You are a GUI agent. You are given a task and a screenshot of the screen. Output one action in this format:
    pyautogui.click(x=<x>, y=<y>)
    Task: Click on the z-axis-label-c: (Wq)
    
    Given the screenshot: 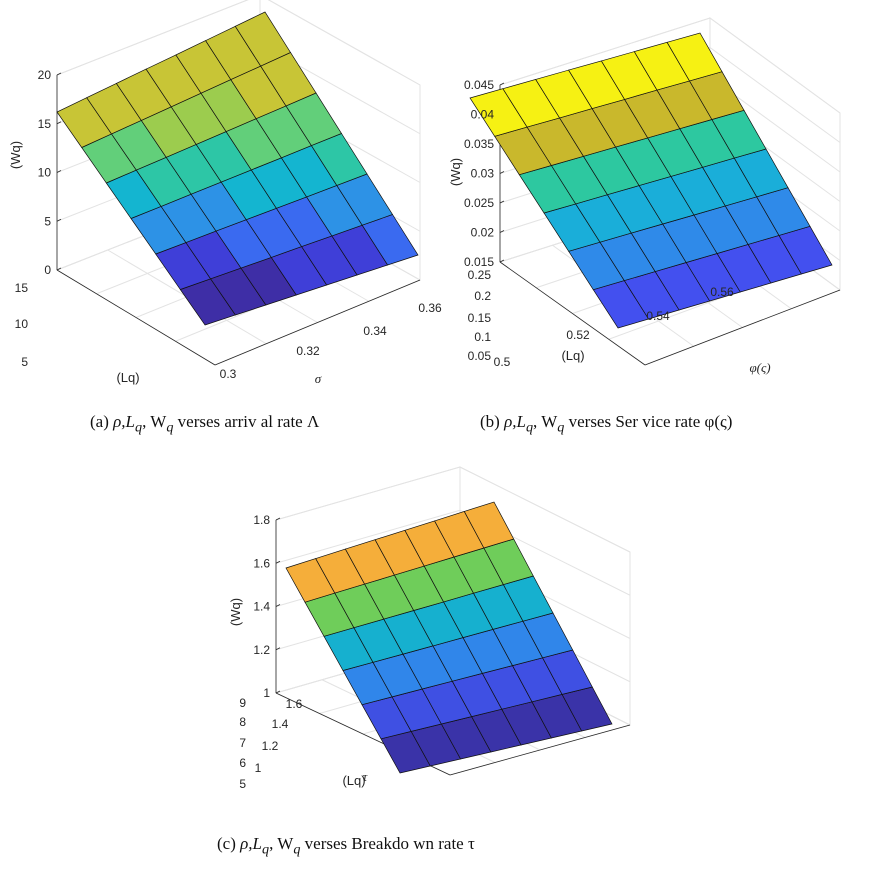 What is the action you would take?
    pyautogui.click(x=235, y=612)
    